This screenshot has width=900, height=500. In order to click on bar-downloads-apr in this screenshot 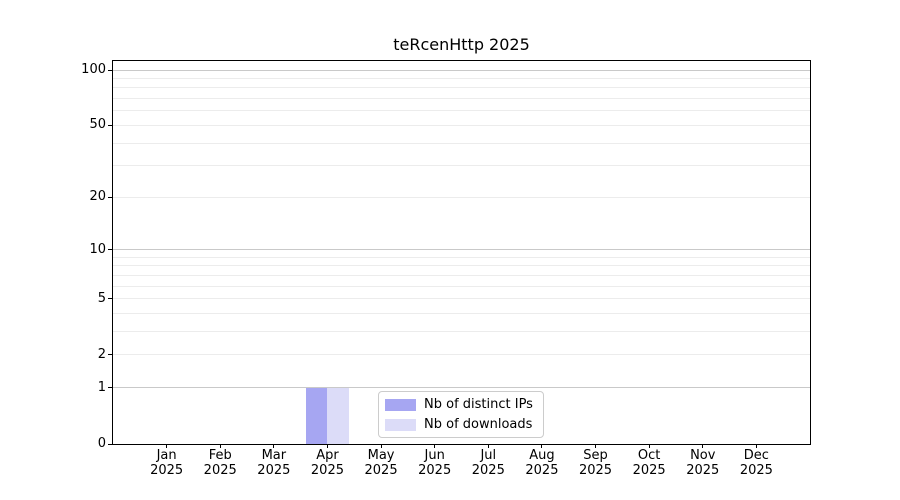, I will do `click(338, 415)`.